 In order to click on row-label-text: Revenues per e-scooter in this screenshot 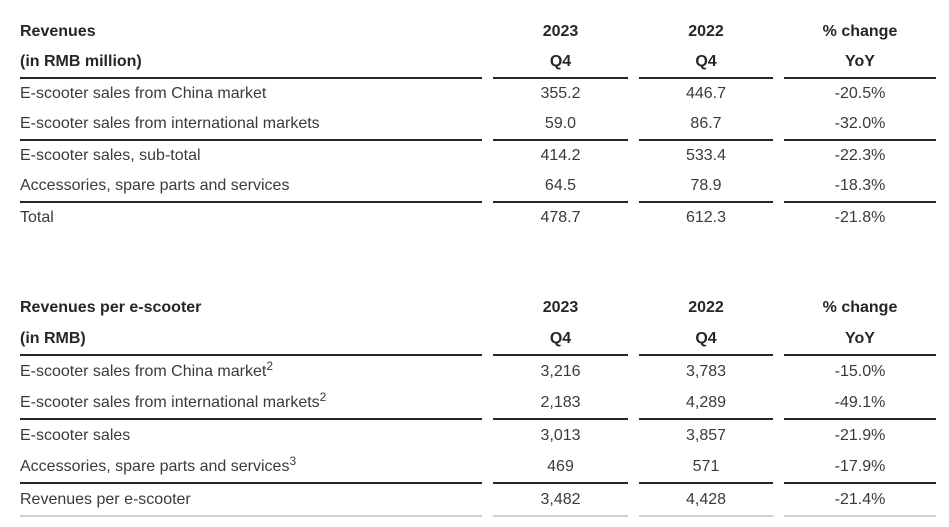, I will do `click(105, 499)`.